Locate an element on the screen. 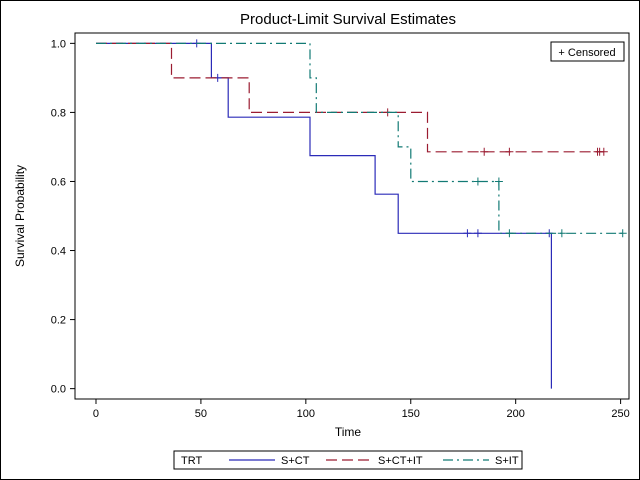  x-tick-label: 250 is located at coordinates (620, 414).